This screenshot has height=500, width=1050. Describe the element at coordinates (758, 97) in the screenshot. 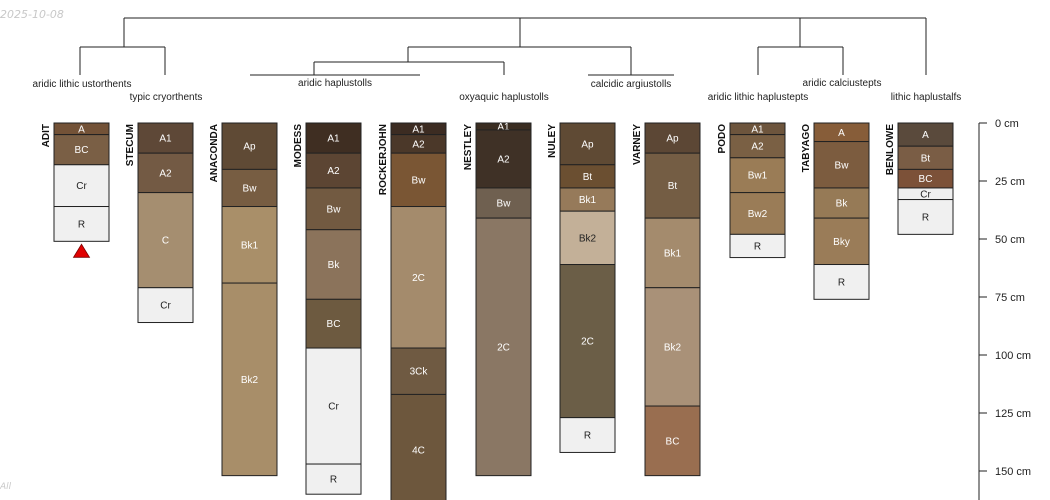

I see `taxon-label: aridic lithic haplustepts` at that location.